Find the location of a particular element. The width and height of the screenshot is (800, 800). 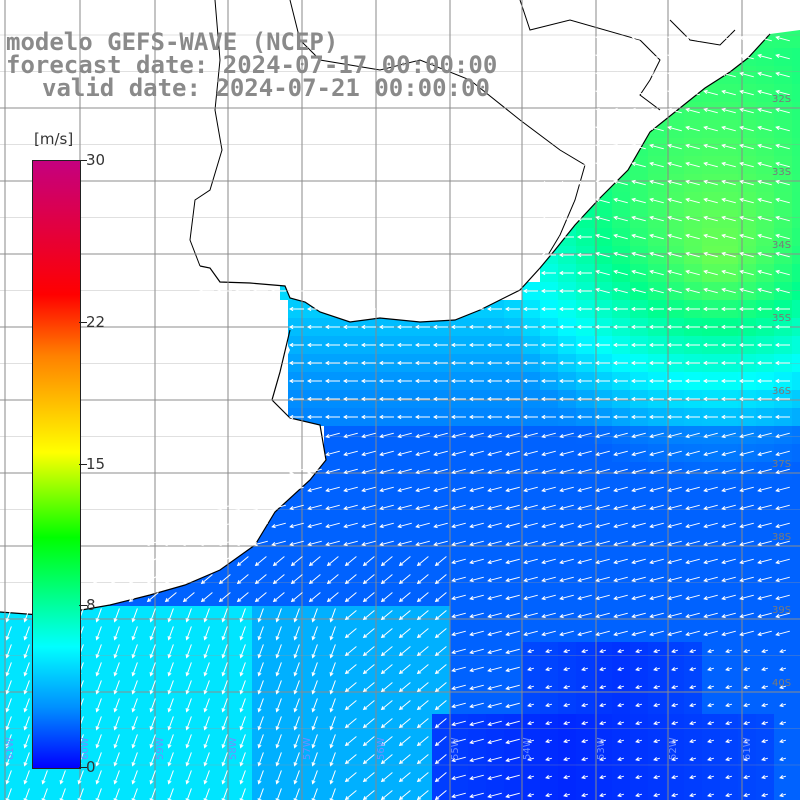

lon-label: 59W is located at coordinates (160, 748).